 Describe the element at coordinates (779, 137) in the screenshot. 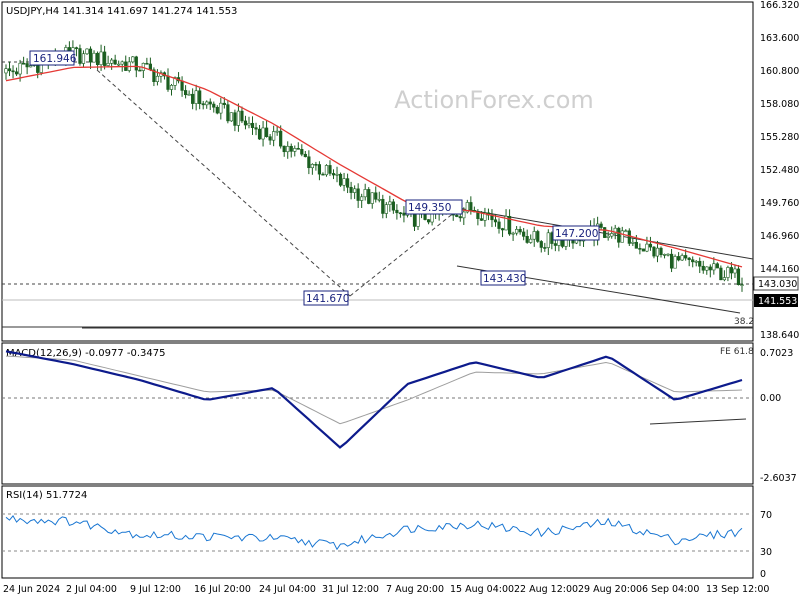

I see `price-tick-label: 155.280` at that location.